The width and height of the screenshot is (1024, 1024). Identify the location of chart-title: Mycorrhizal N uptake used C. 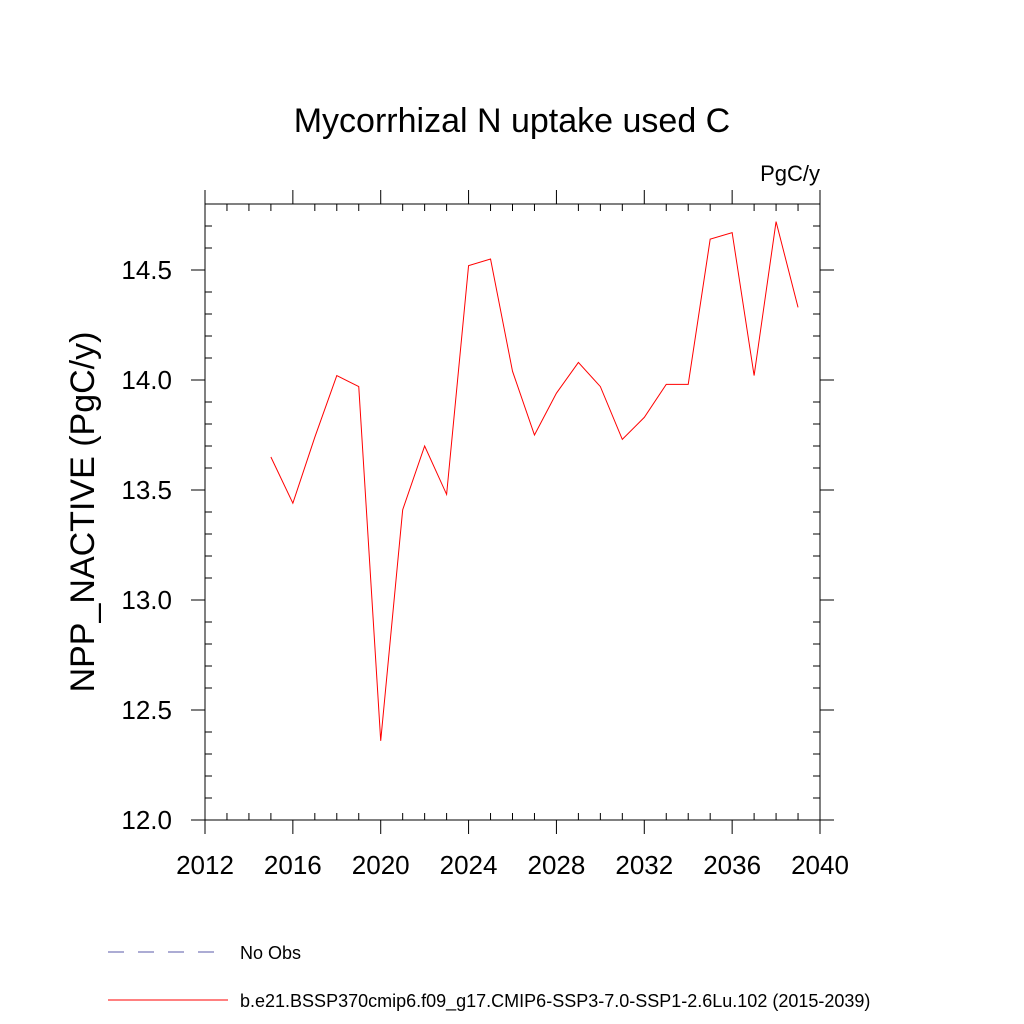
(512, 121).